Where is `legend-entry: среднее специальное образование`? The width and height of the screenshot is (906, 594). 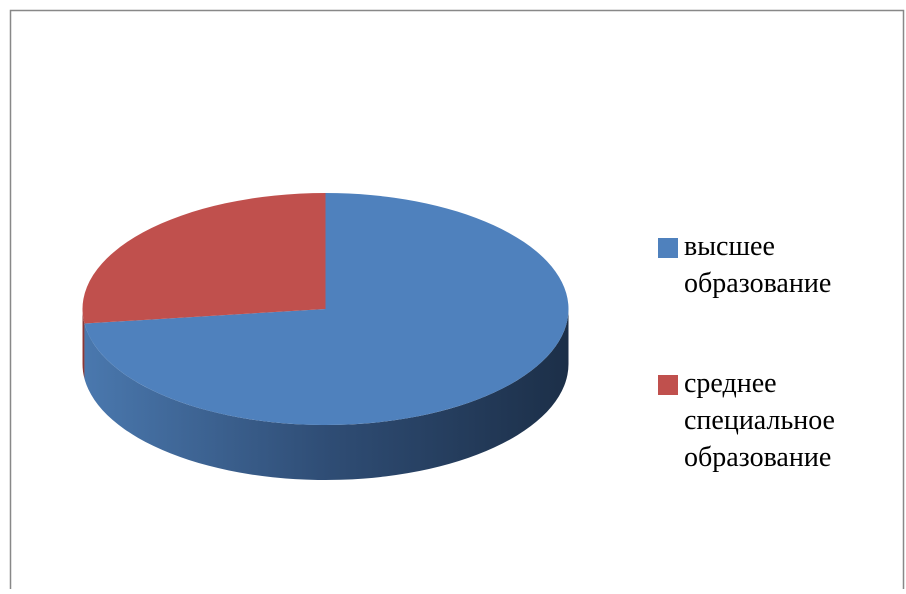
legend-entry: среднее специальное образование is located at coordinates (759, 420).